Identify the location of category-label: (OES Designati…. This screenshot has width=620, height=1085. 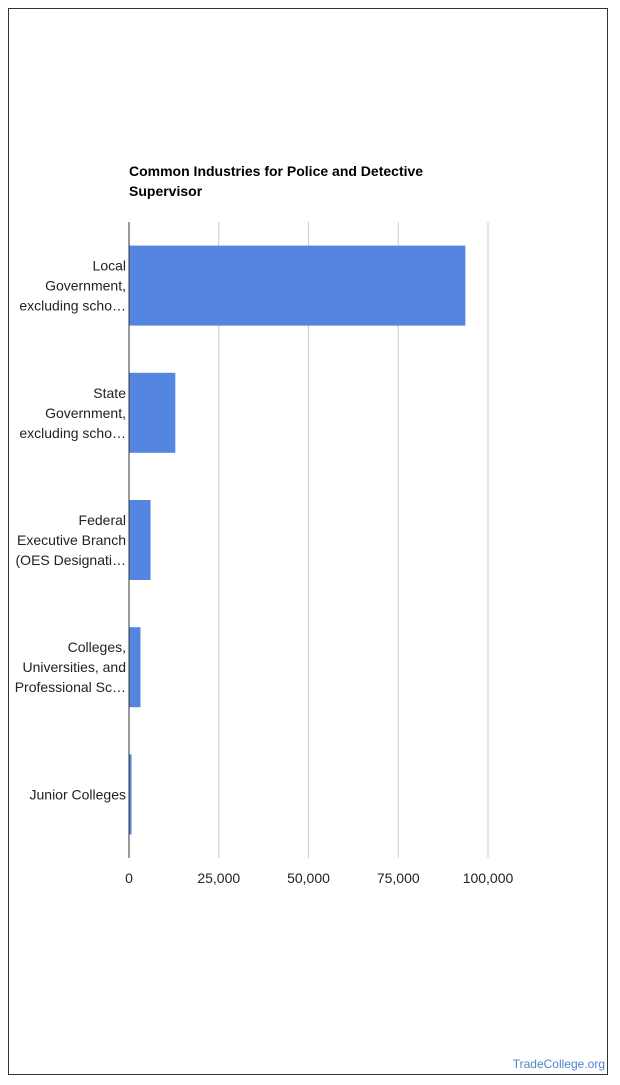
(71, 560).